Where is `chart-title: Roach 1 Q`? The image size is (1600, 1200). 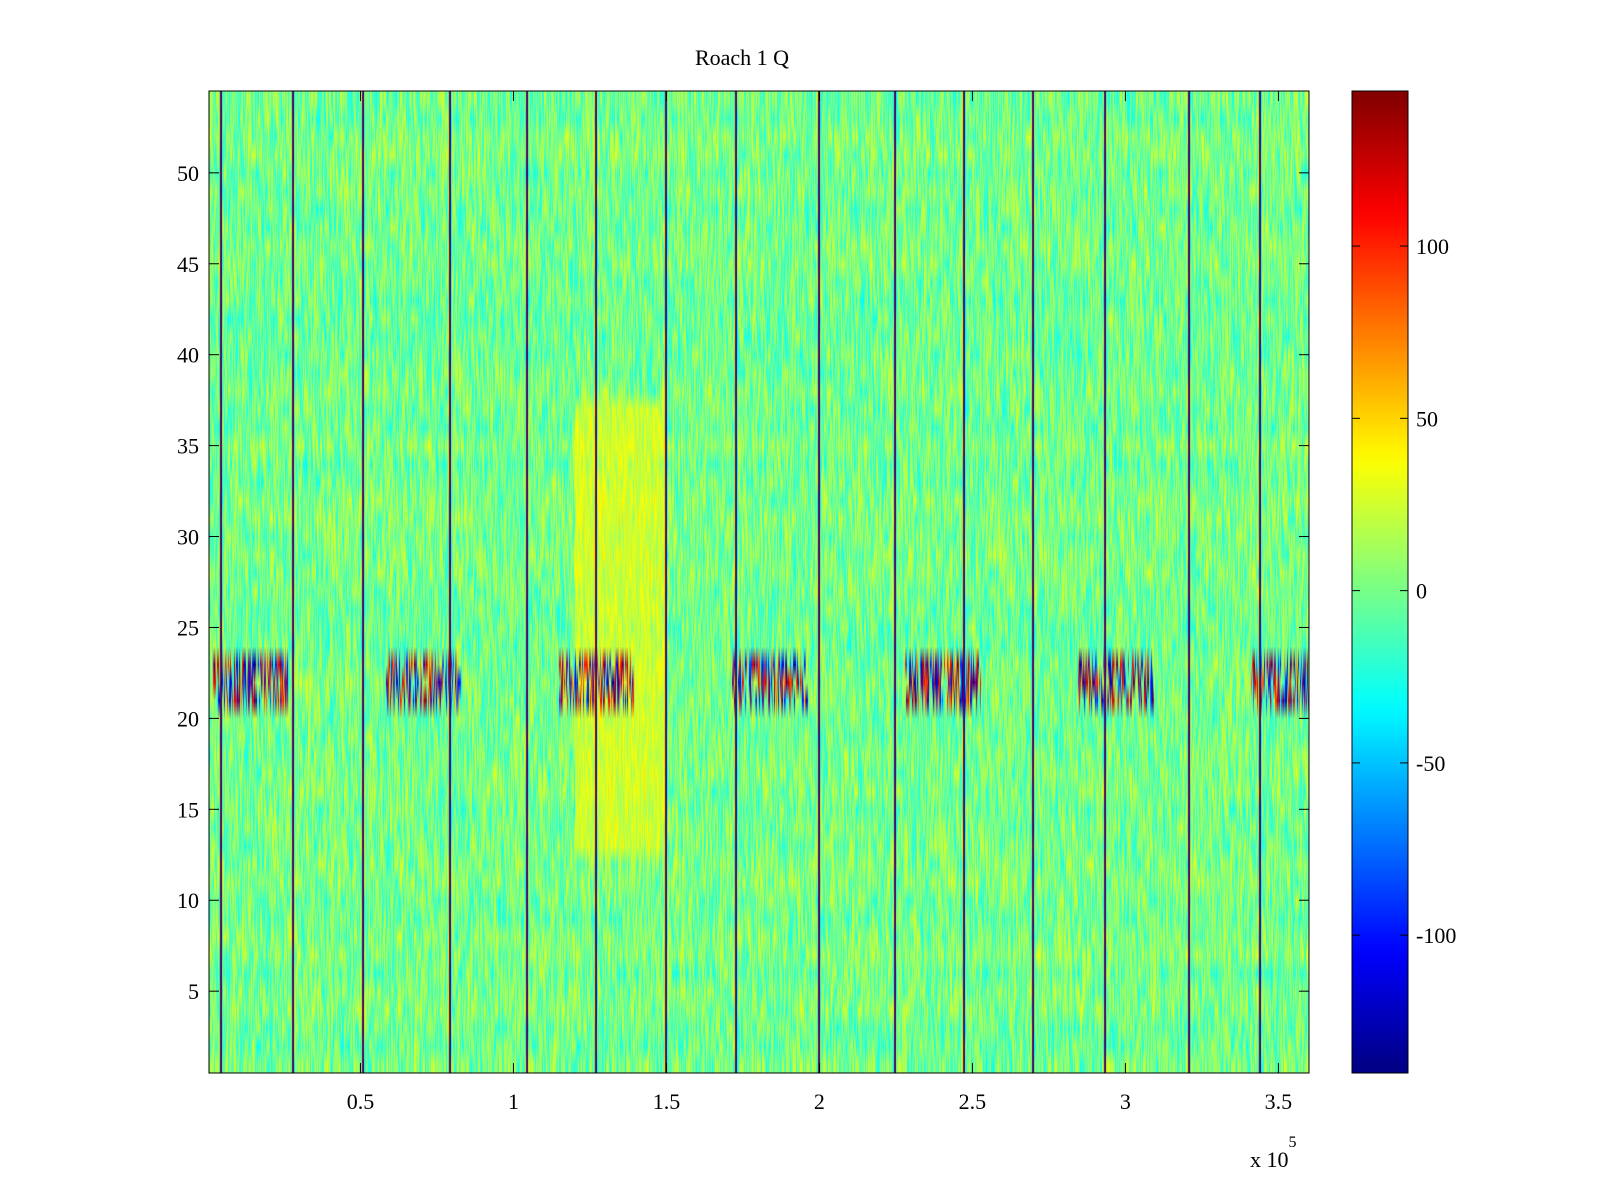
chart-title: Roach 1 Q is located at coordinates (742, 57).